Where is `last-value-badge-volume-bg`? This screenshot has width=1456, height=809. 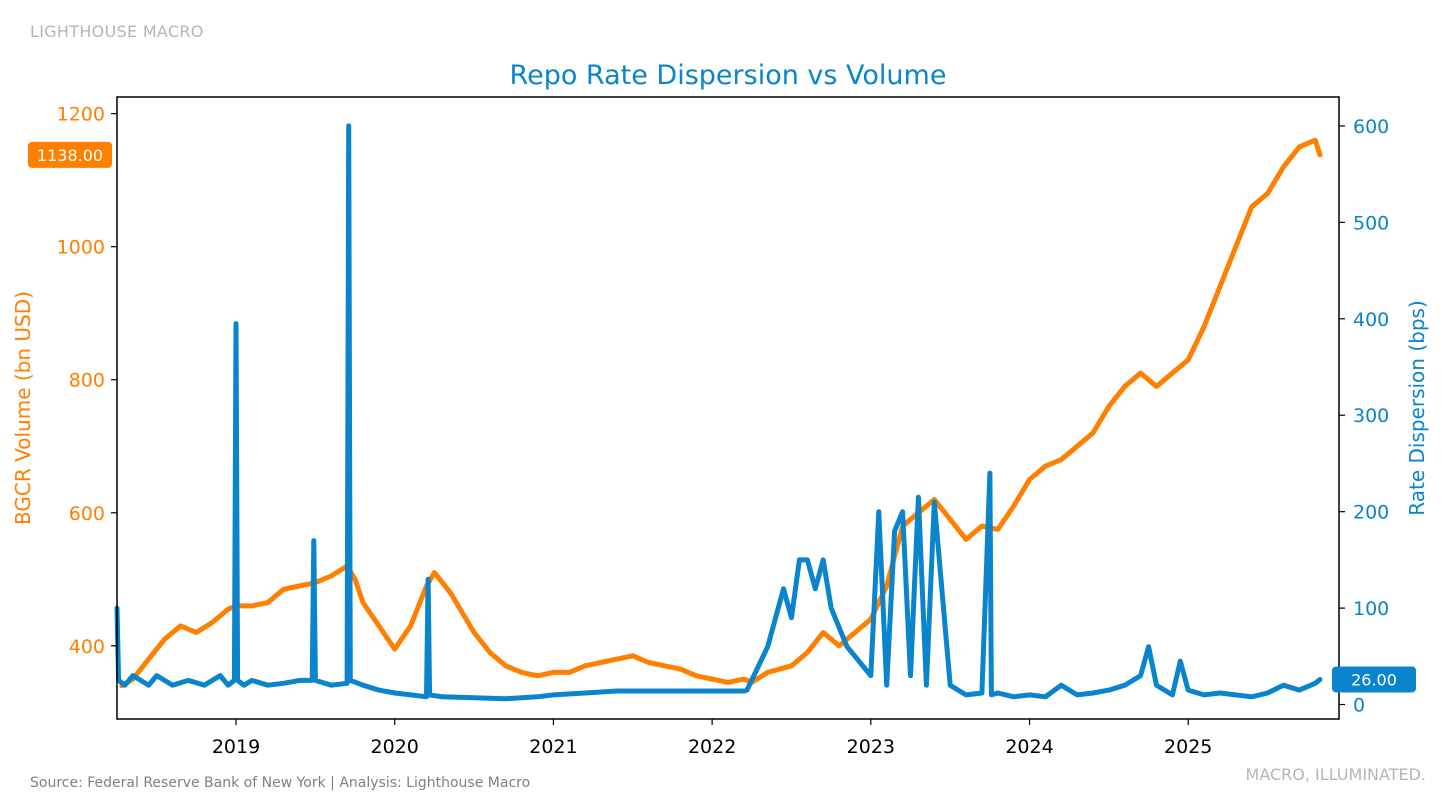 last-value-badge-volume-bg is located at coordinates (70, 154).